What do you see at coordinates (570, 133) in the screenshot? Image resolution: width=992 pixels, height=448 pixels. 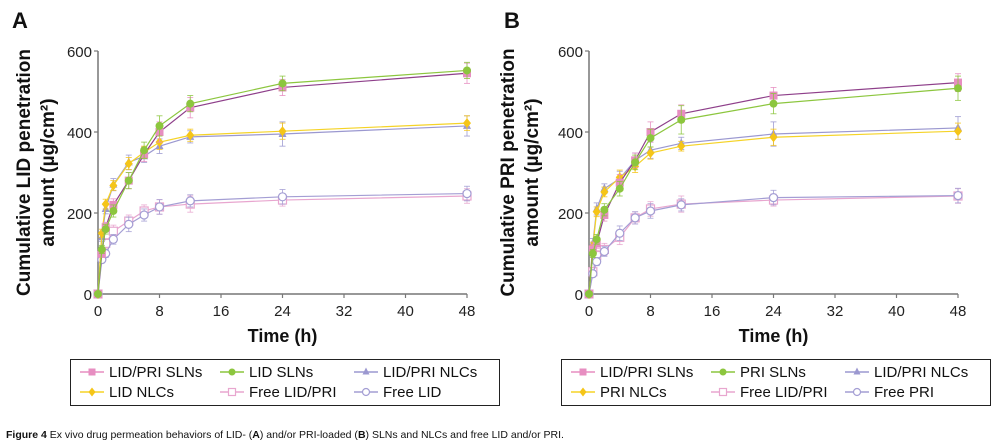 I see `y-tick-label: 400` at bounding box center [570, 133].